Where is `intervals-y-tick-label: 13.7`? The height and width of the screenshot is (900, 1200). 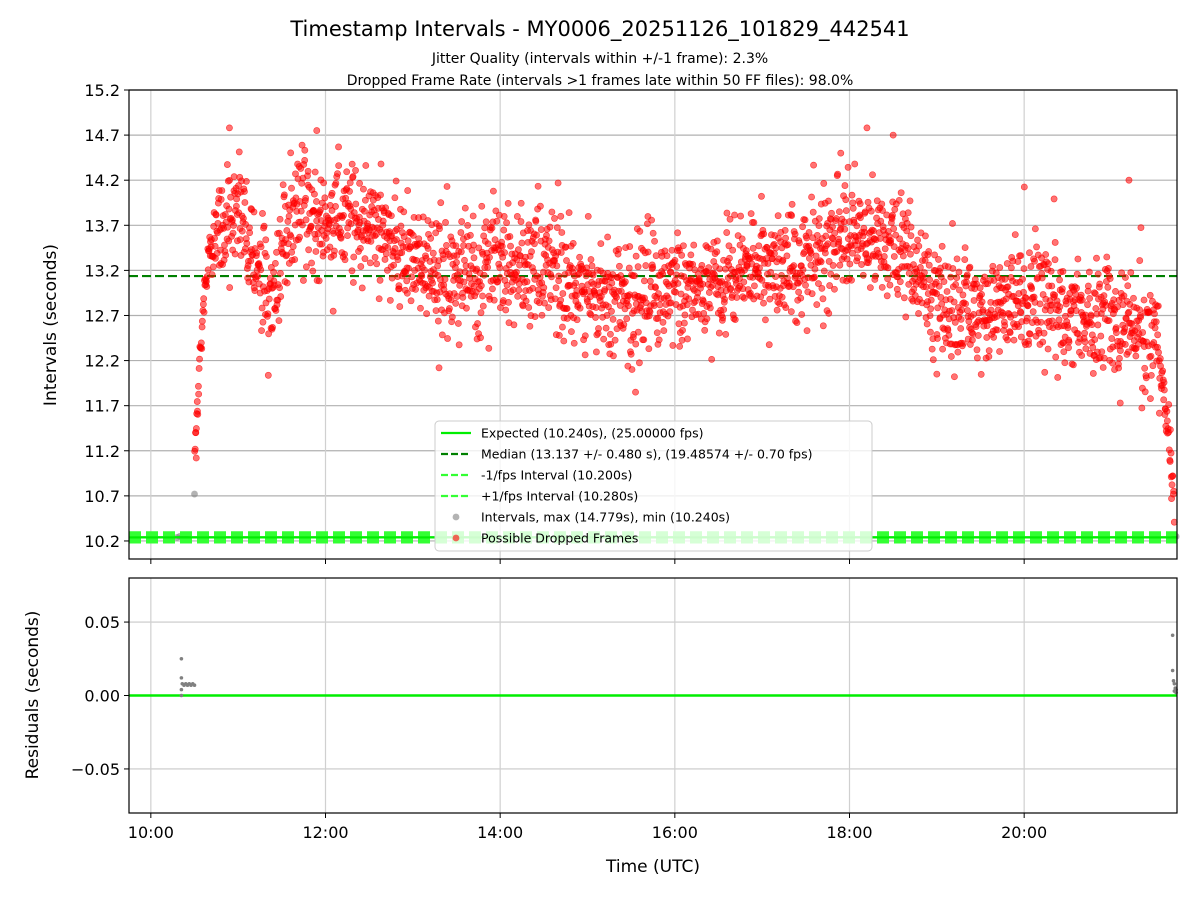
intervals-y-tick-label: 13.7 is located at coordinates (102, 225).